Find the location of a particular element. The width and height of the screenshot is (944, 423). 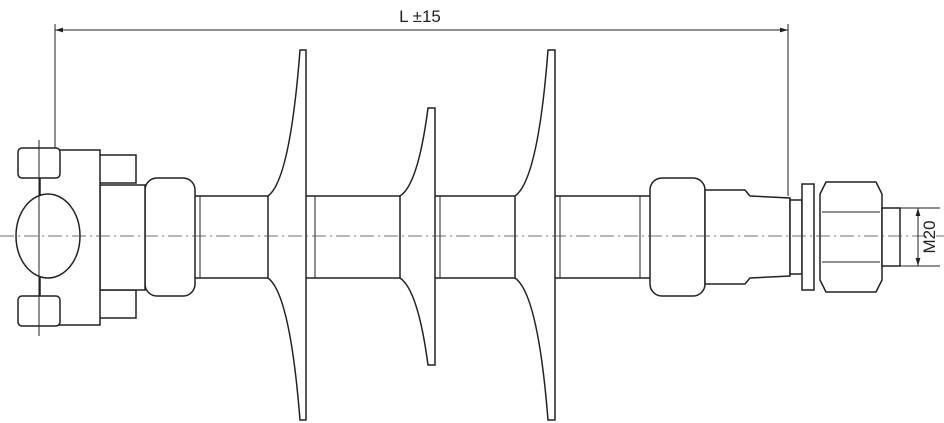

thread-dimension: M20 is located at coordinates (920, 237).